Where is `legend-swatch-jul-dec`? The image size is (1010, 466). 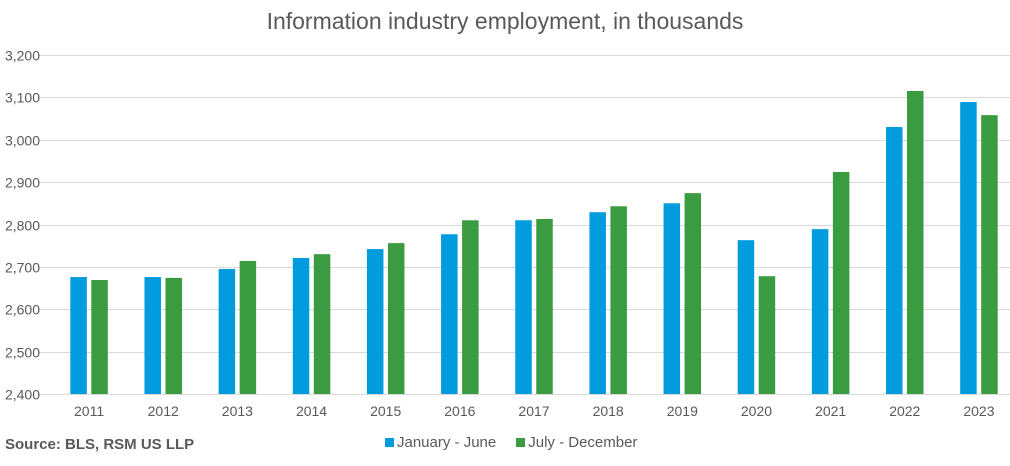 legend-swatch-jul-dec is located at coordinates (521, 442).